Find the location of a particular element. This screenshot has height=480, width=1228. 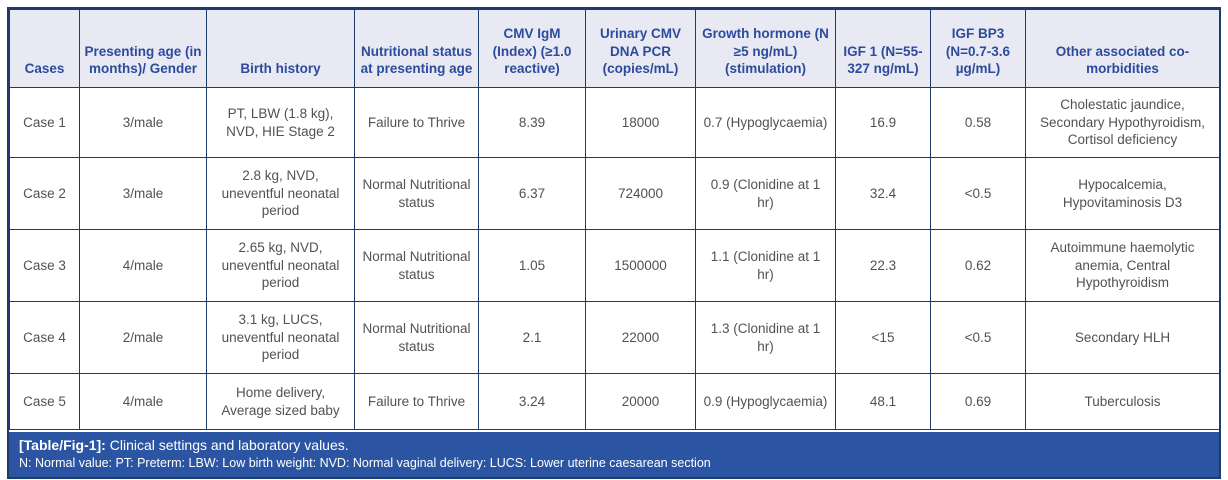

column-header-urinary-cmv: Urinary CMV DNA PCR (copies/mL) is located at coordinates (640, 48).